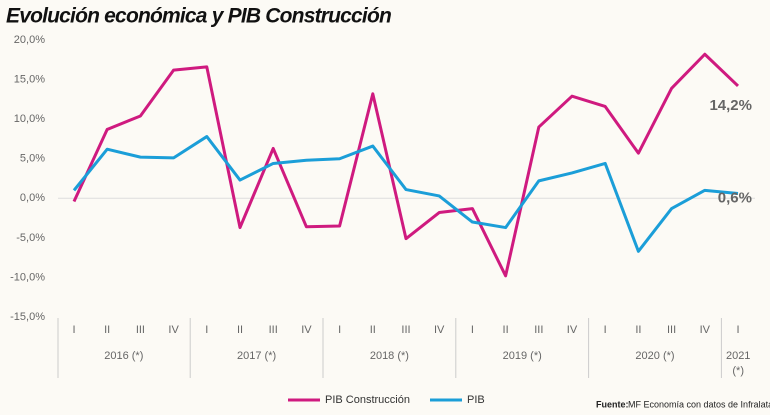 The height and width of the screenshot is (415, 770). What do you see at coordinates (738, 363) in the screenshot?
I see `group-label: 2021 (*)` at bounding box center [738, 363].